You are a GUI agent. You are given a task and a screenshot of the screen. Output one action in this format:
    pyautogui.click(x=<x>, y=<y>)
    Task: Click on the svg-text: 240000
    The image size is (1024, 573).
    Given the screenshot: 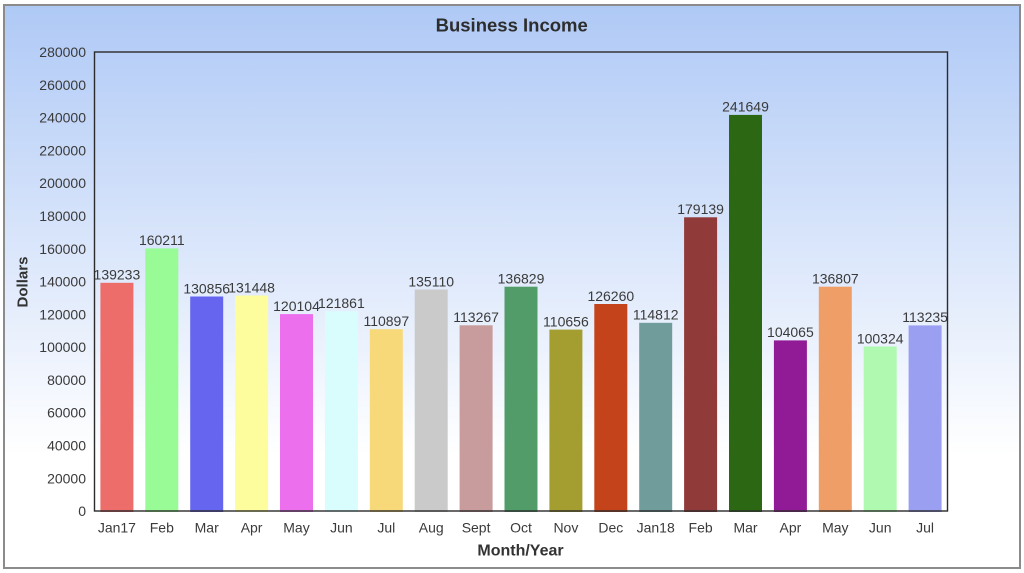 What is the action you would take?
    pyautogui.click(x=62, y=118)
    